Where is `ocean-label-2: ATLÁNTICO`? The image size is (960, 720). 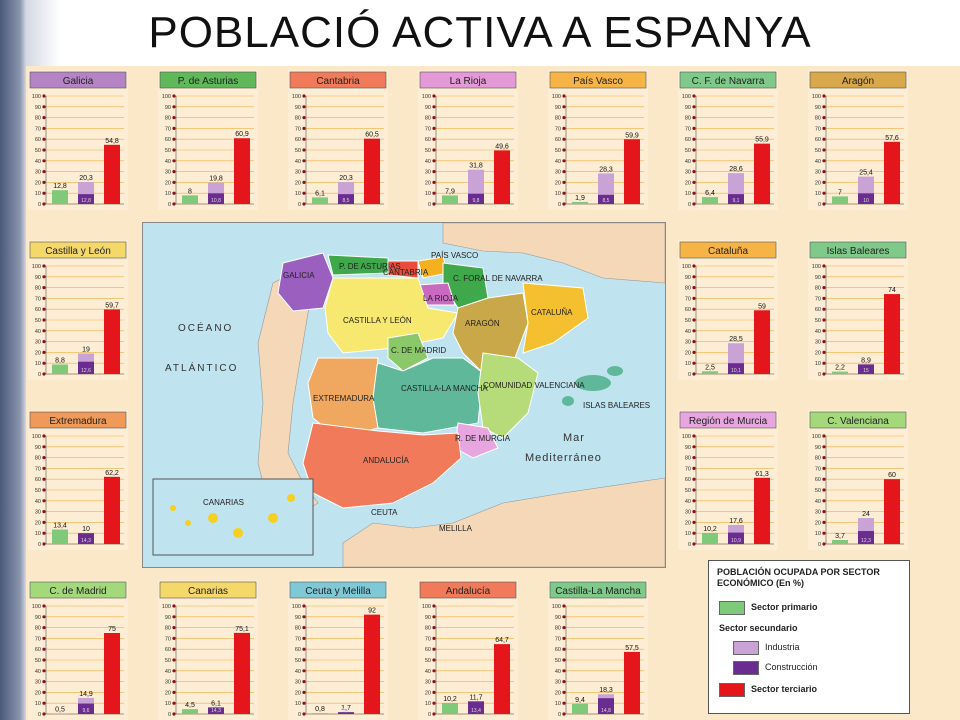 ocean-label-2: ATLÁNTICO is located at coordinates (201, 367).